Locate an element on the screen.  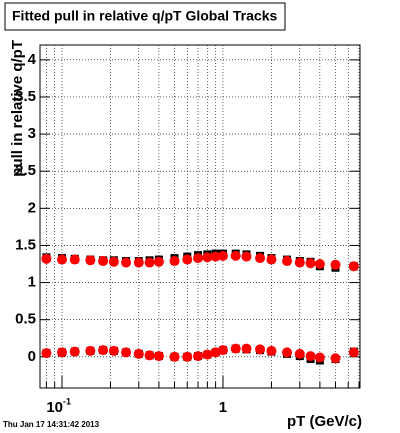
timestamp: Thu Jan 17 14:31:42 2013 is located at coordinates (51, 424).